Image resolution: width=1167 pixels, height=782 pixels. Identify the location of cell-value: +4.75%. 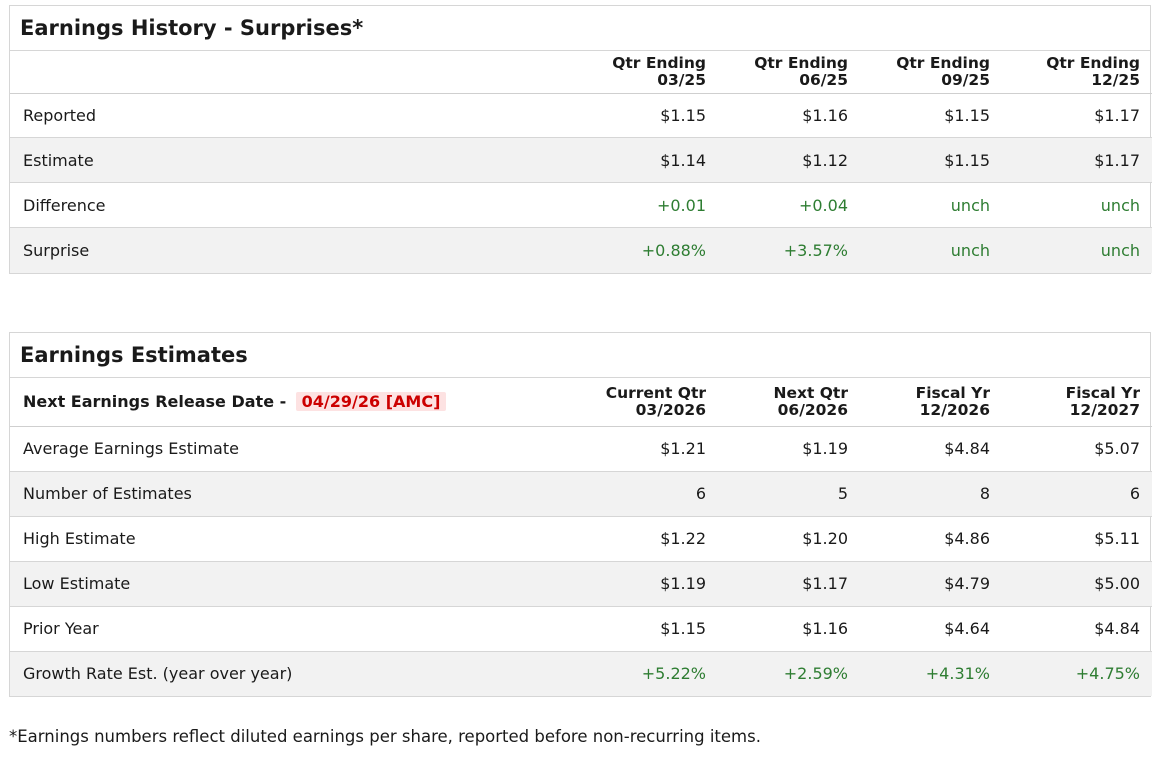
(1077, 673).